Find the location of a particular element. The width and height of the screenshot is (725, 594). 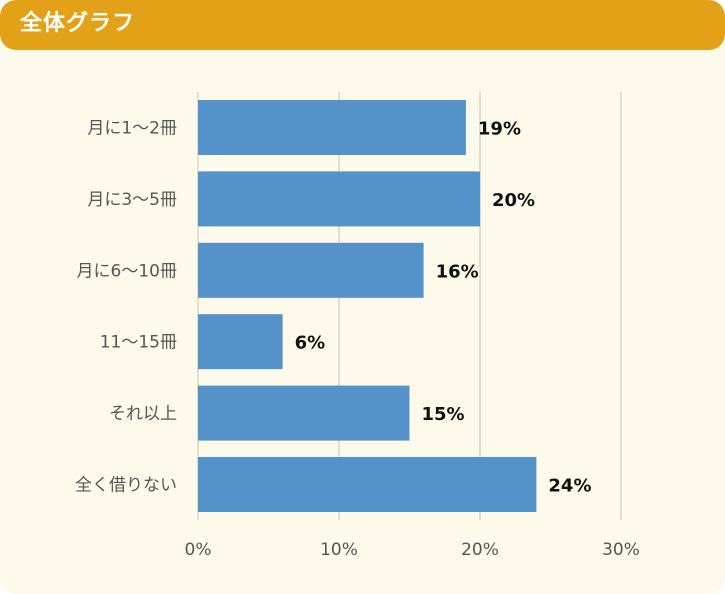

category-label: 月に3～5冊 is located at coordinates (132, 200).